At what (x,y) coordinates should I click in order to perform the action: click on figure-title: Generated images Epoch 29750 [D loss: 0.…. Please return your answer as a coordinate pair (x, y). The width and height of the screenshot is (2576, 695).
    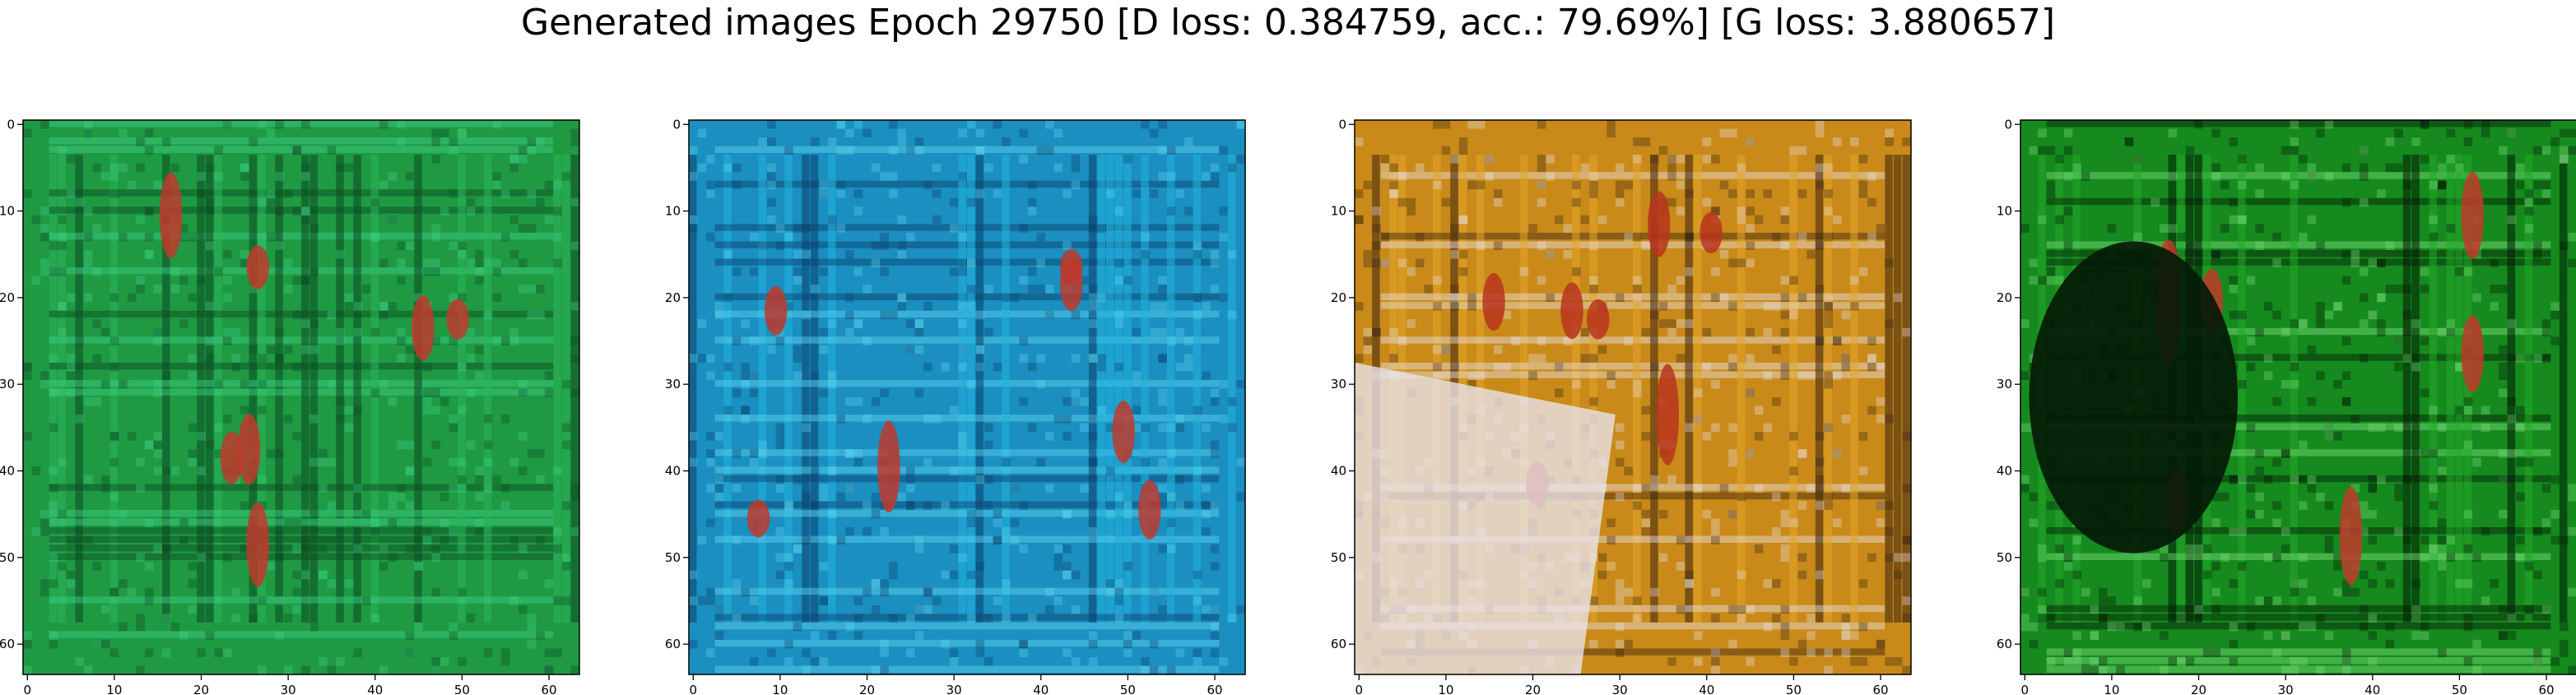
    Looking at the image, I should click on (1288, 23).